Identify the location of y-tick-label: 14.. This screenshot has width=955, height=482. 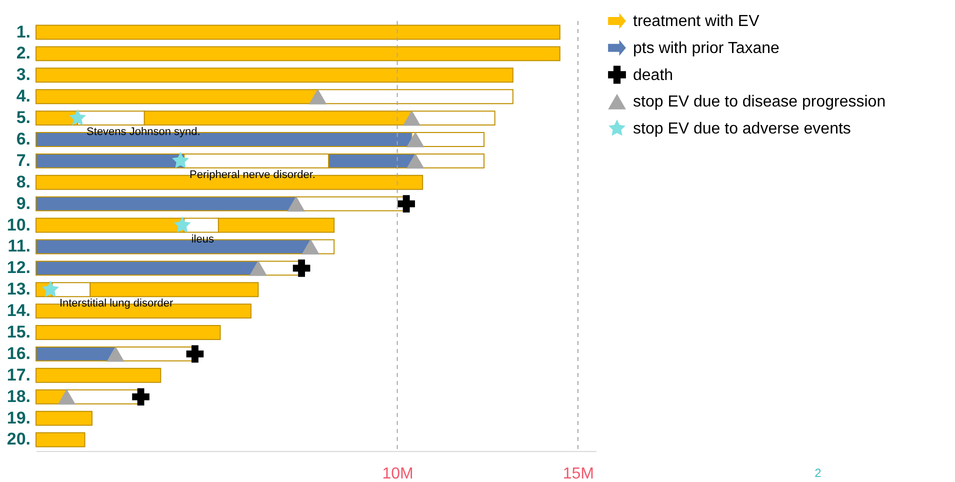
(18, 310).